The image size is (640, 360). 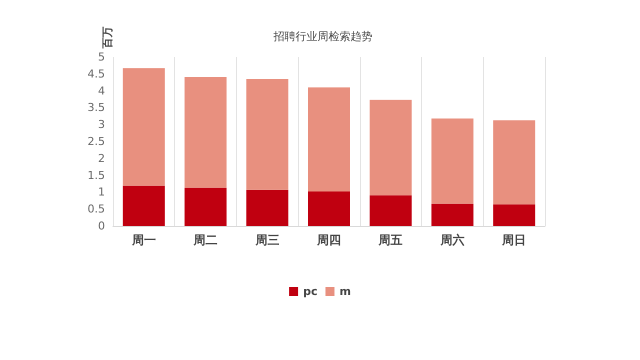 What do you see at coordinates (96, 73) in the screenshot?
I see `y-tick-label: 4.5` at bounding box center [96, 73].